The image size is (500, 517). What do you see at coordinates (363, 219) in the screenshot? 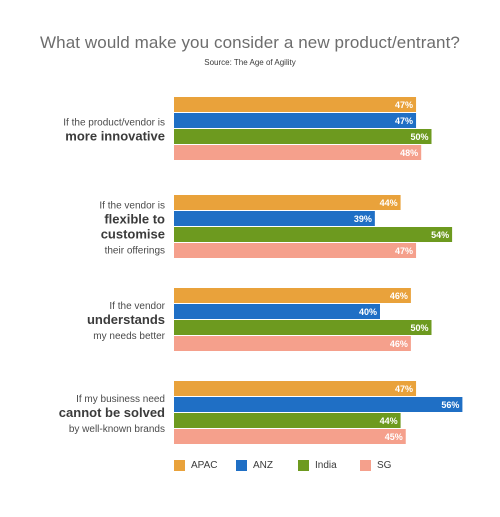
I see `data-label: 39%` at bounding box center [363, 219].